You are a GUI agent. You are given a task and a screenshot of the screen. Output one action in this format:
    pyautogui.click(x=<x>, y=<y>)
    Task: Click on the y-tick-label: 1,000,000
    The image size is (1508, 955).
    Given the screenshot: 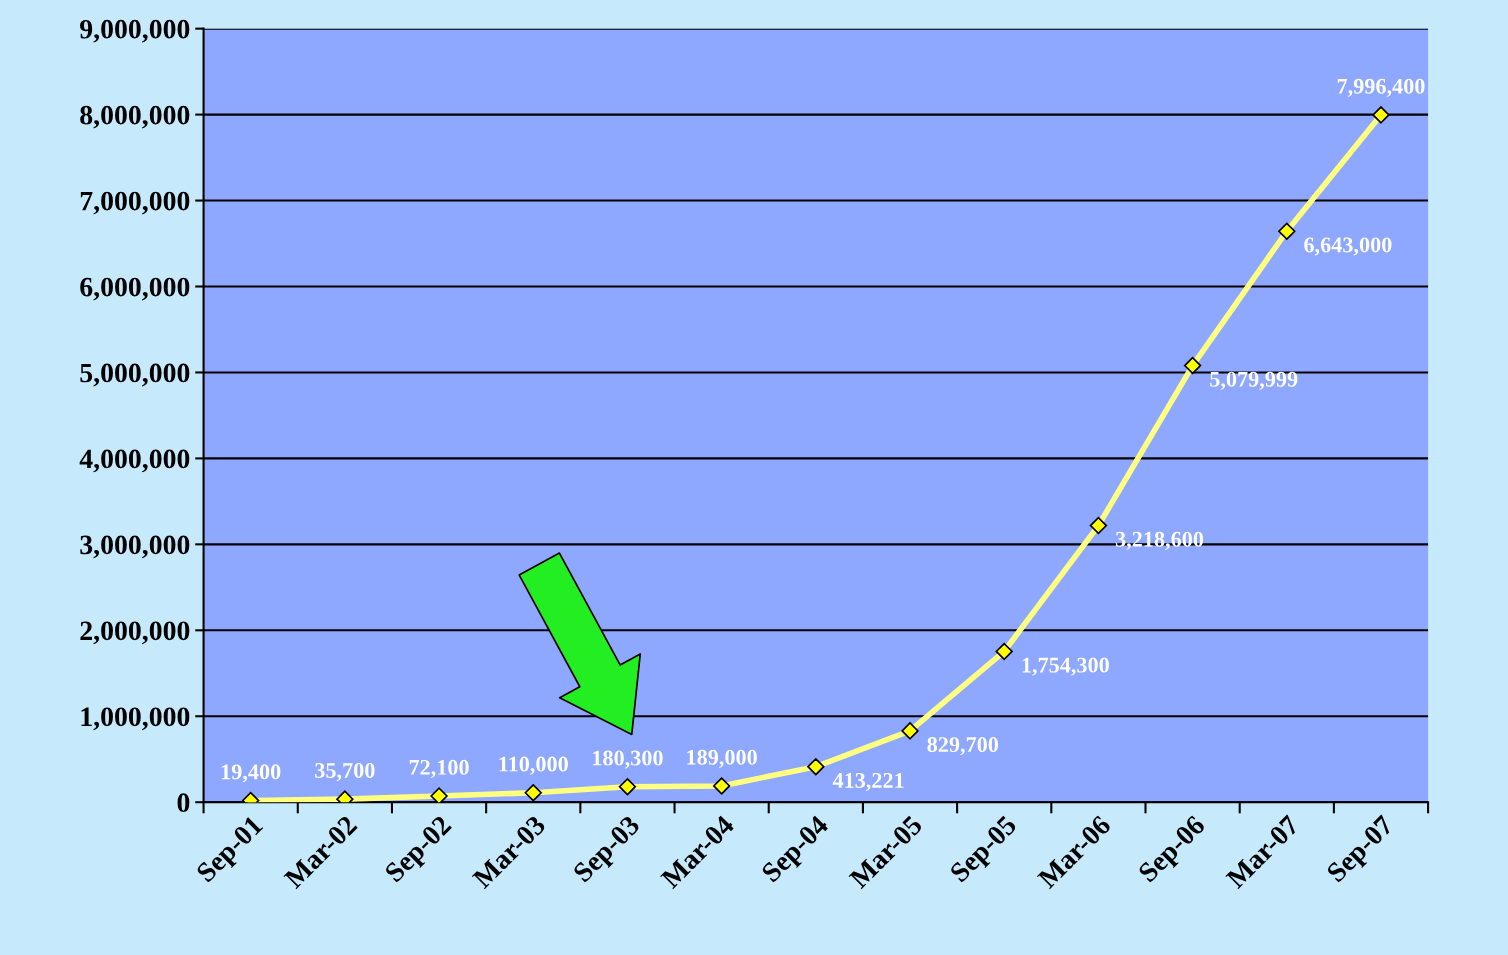 What is the action you would take?
    pyautogui.click(x=135, y=719)
    